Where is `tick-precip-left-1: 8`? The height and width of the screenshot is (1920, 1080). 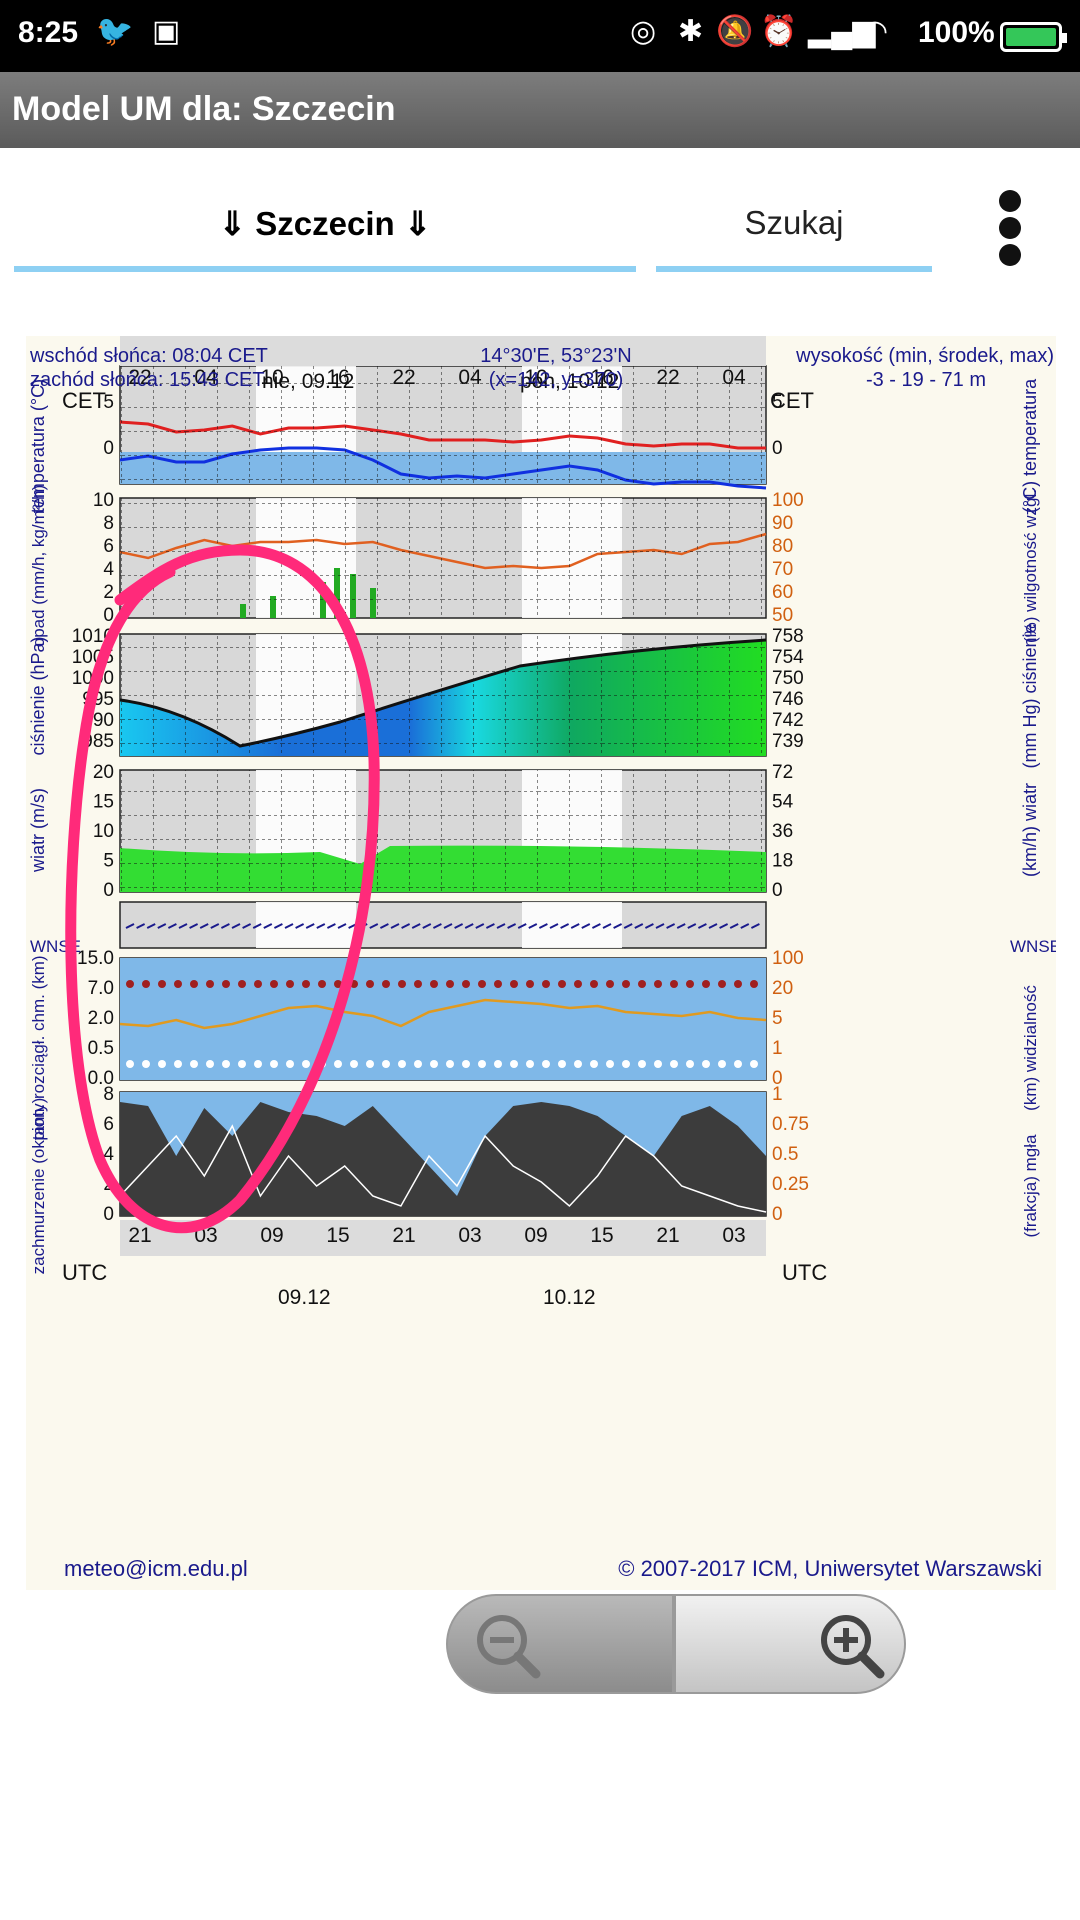 tick-precip-left-1: 8 is located at coordinates (108, 523).